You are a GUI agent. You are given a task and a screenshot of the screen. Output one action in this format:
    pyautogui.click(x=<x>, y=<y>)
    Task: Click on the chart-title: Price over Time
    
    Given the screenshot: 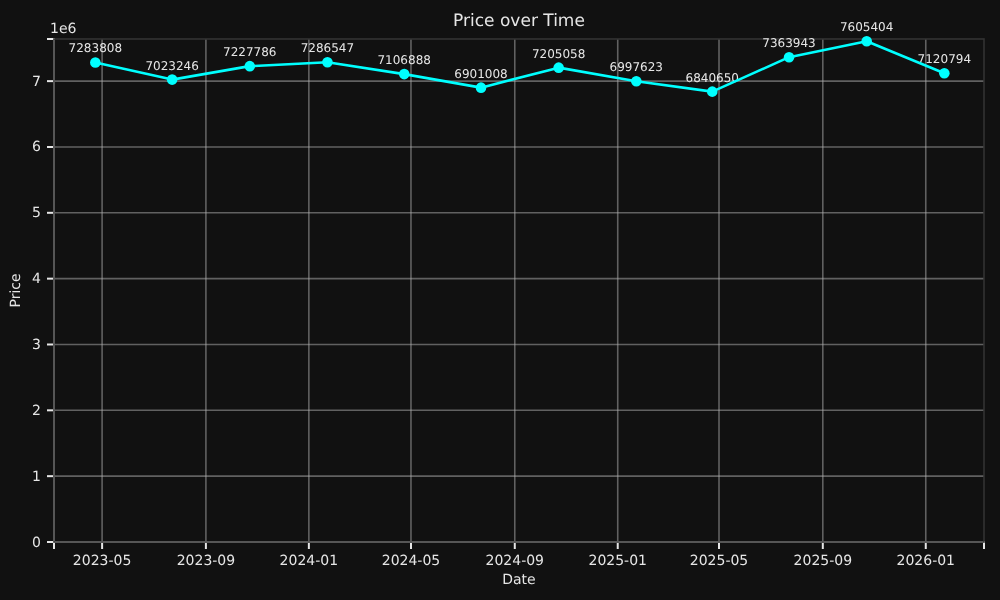 What is the action you would take?
    pyautogui.click(x=519, y=22)
    